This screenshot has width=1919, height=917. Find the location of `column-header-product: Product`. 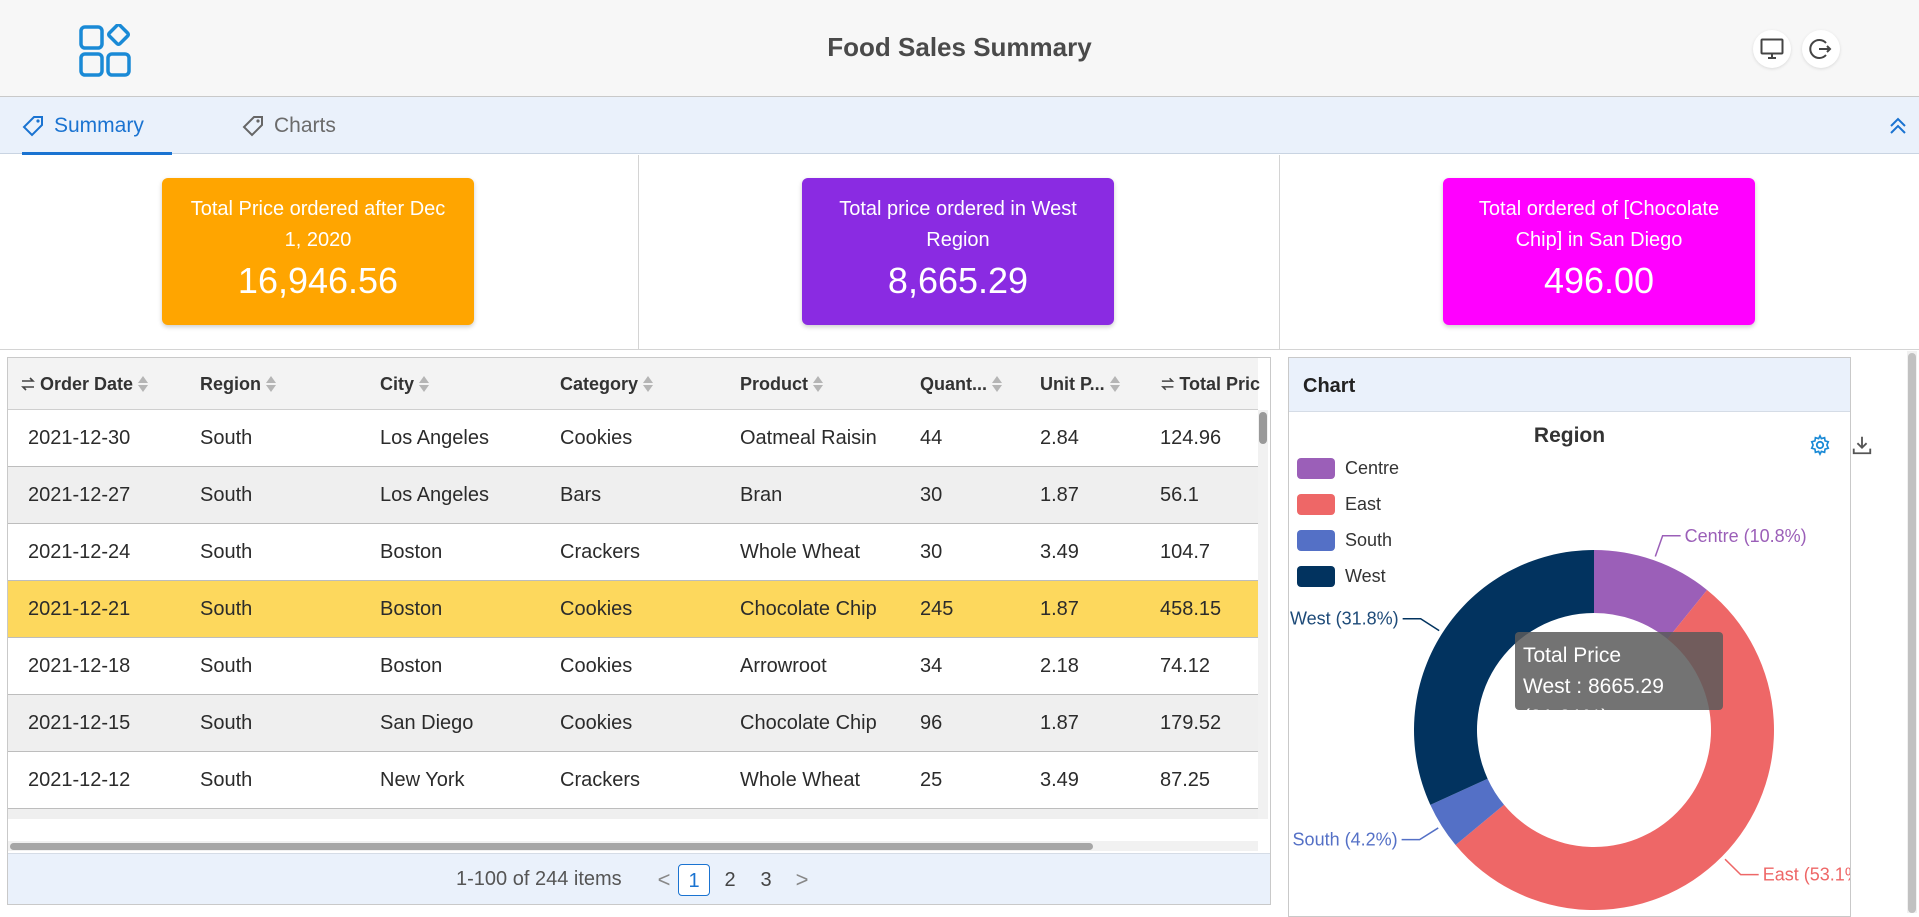

column-header-product: Product is located at coordinates (825, 384).